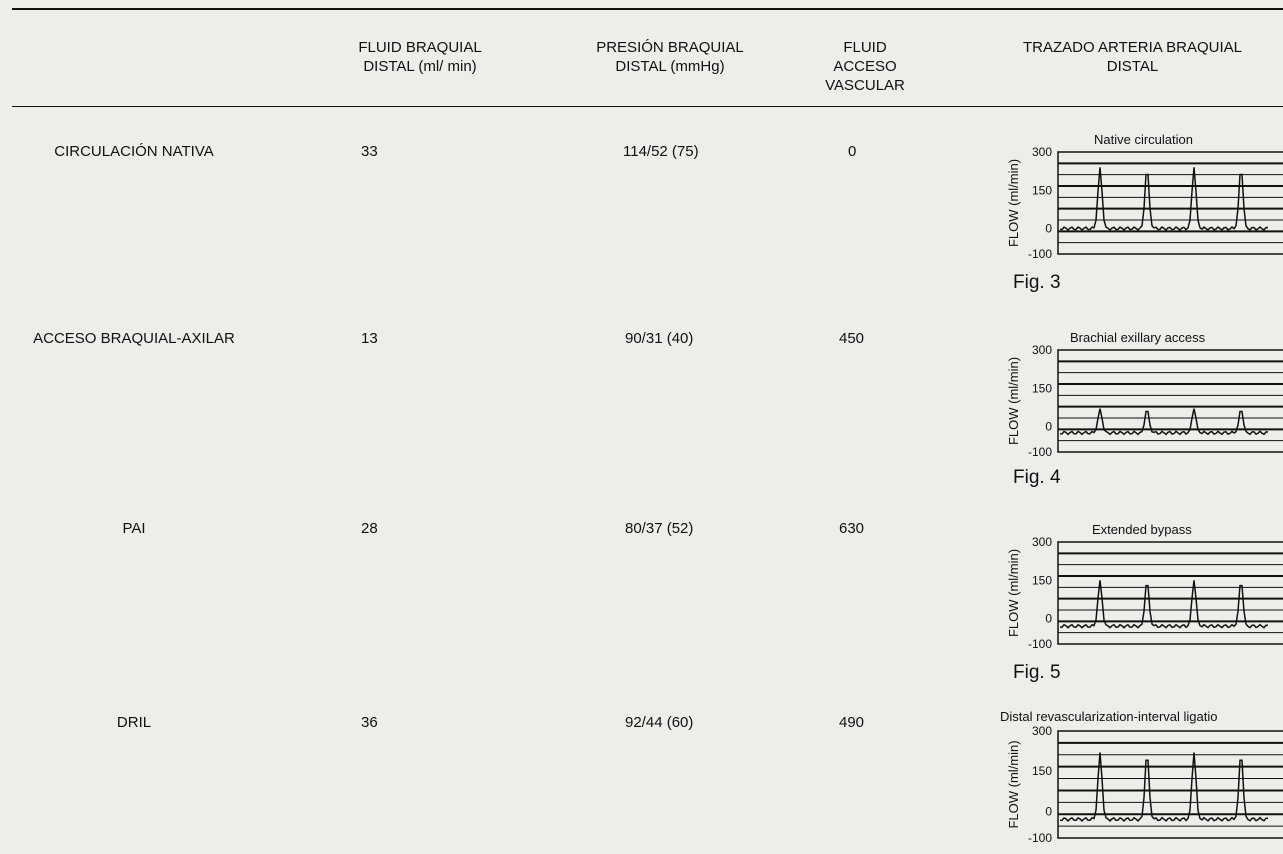  What do you see at coordinates (134, 338) in the screenshot?
I see `row-label: ACCESO BRAQUIAL-AXILAR` at bounding box center [134, 338].